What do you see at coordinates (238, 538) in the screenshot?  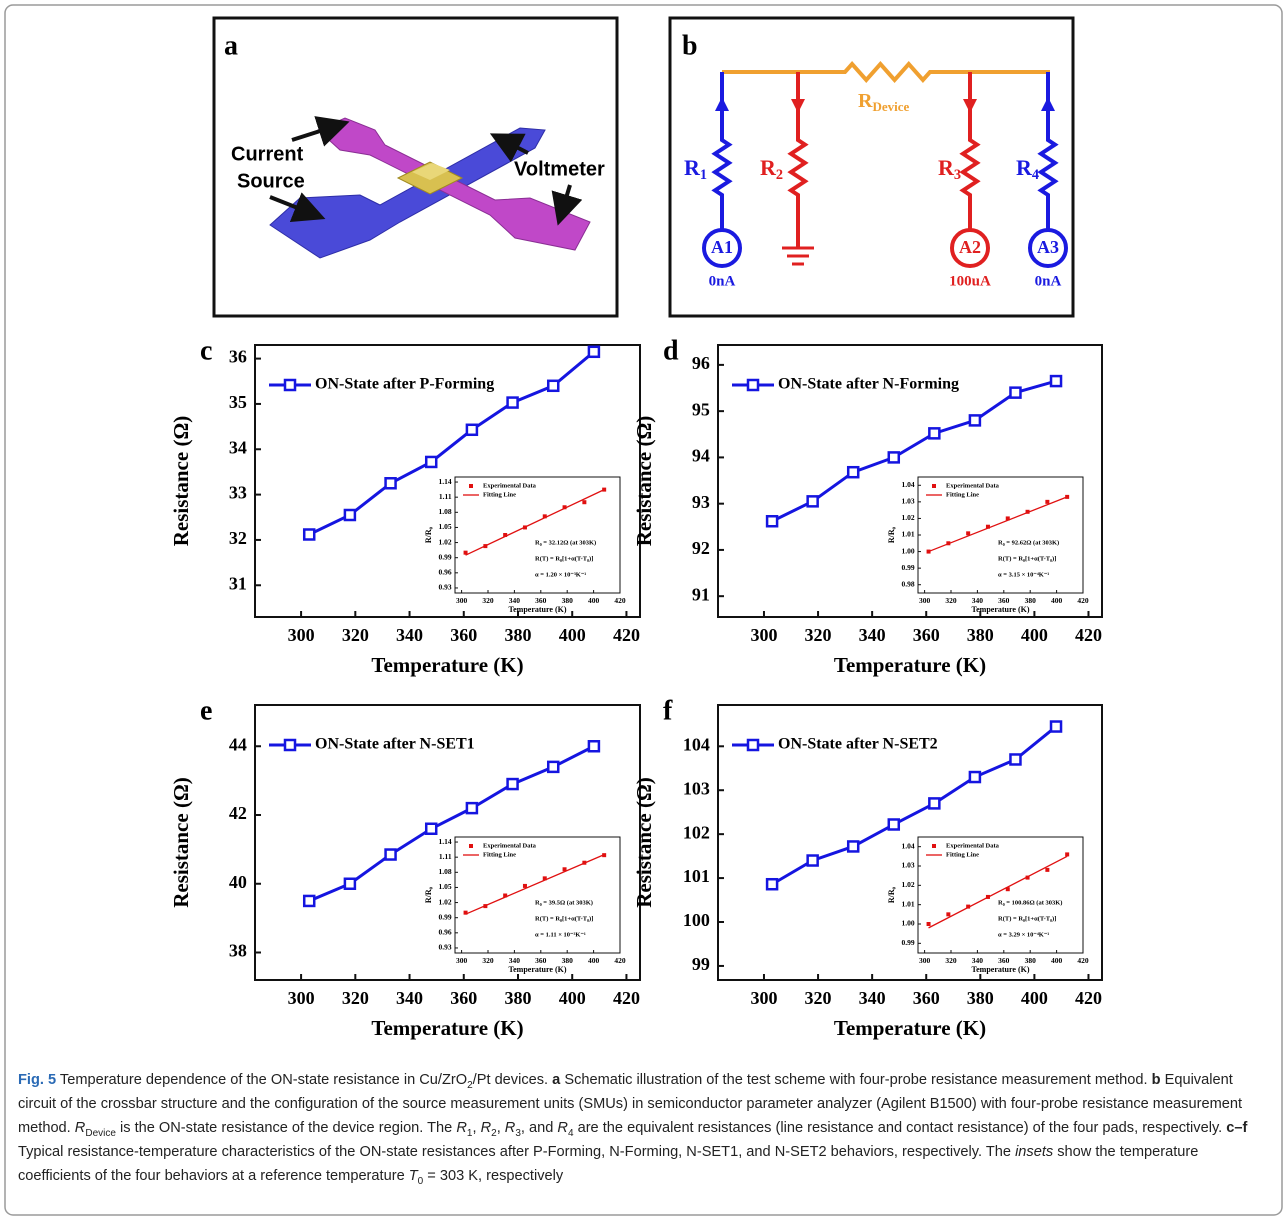 I see `y-tick-label: 32` at bounding box center [238, 538].